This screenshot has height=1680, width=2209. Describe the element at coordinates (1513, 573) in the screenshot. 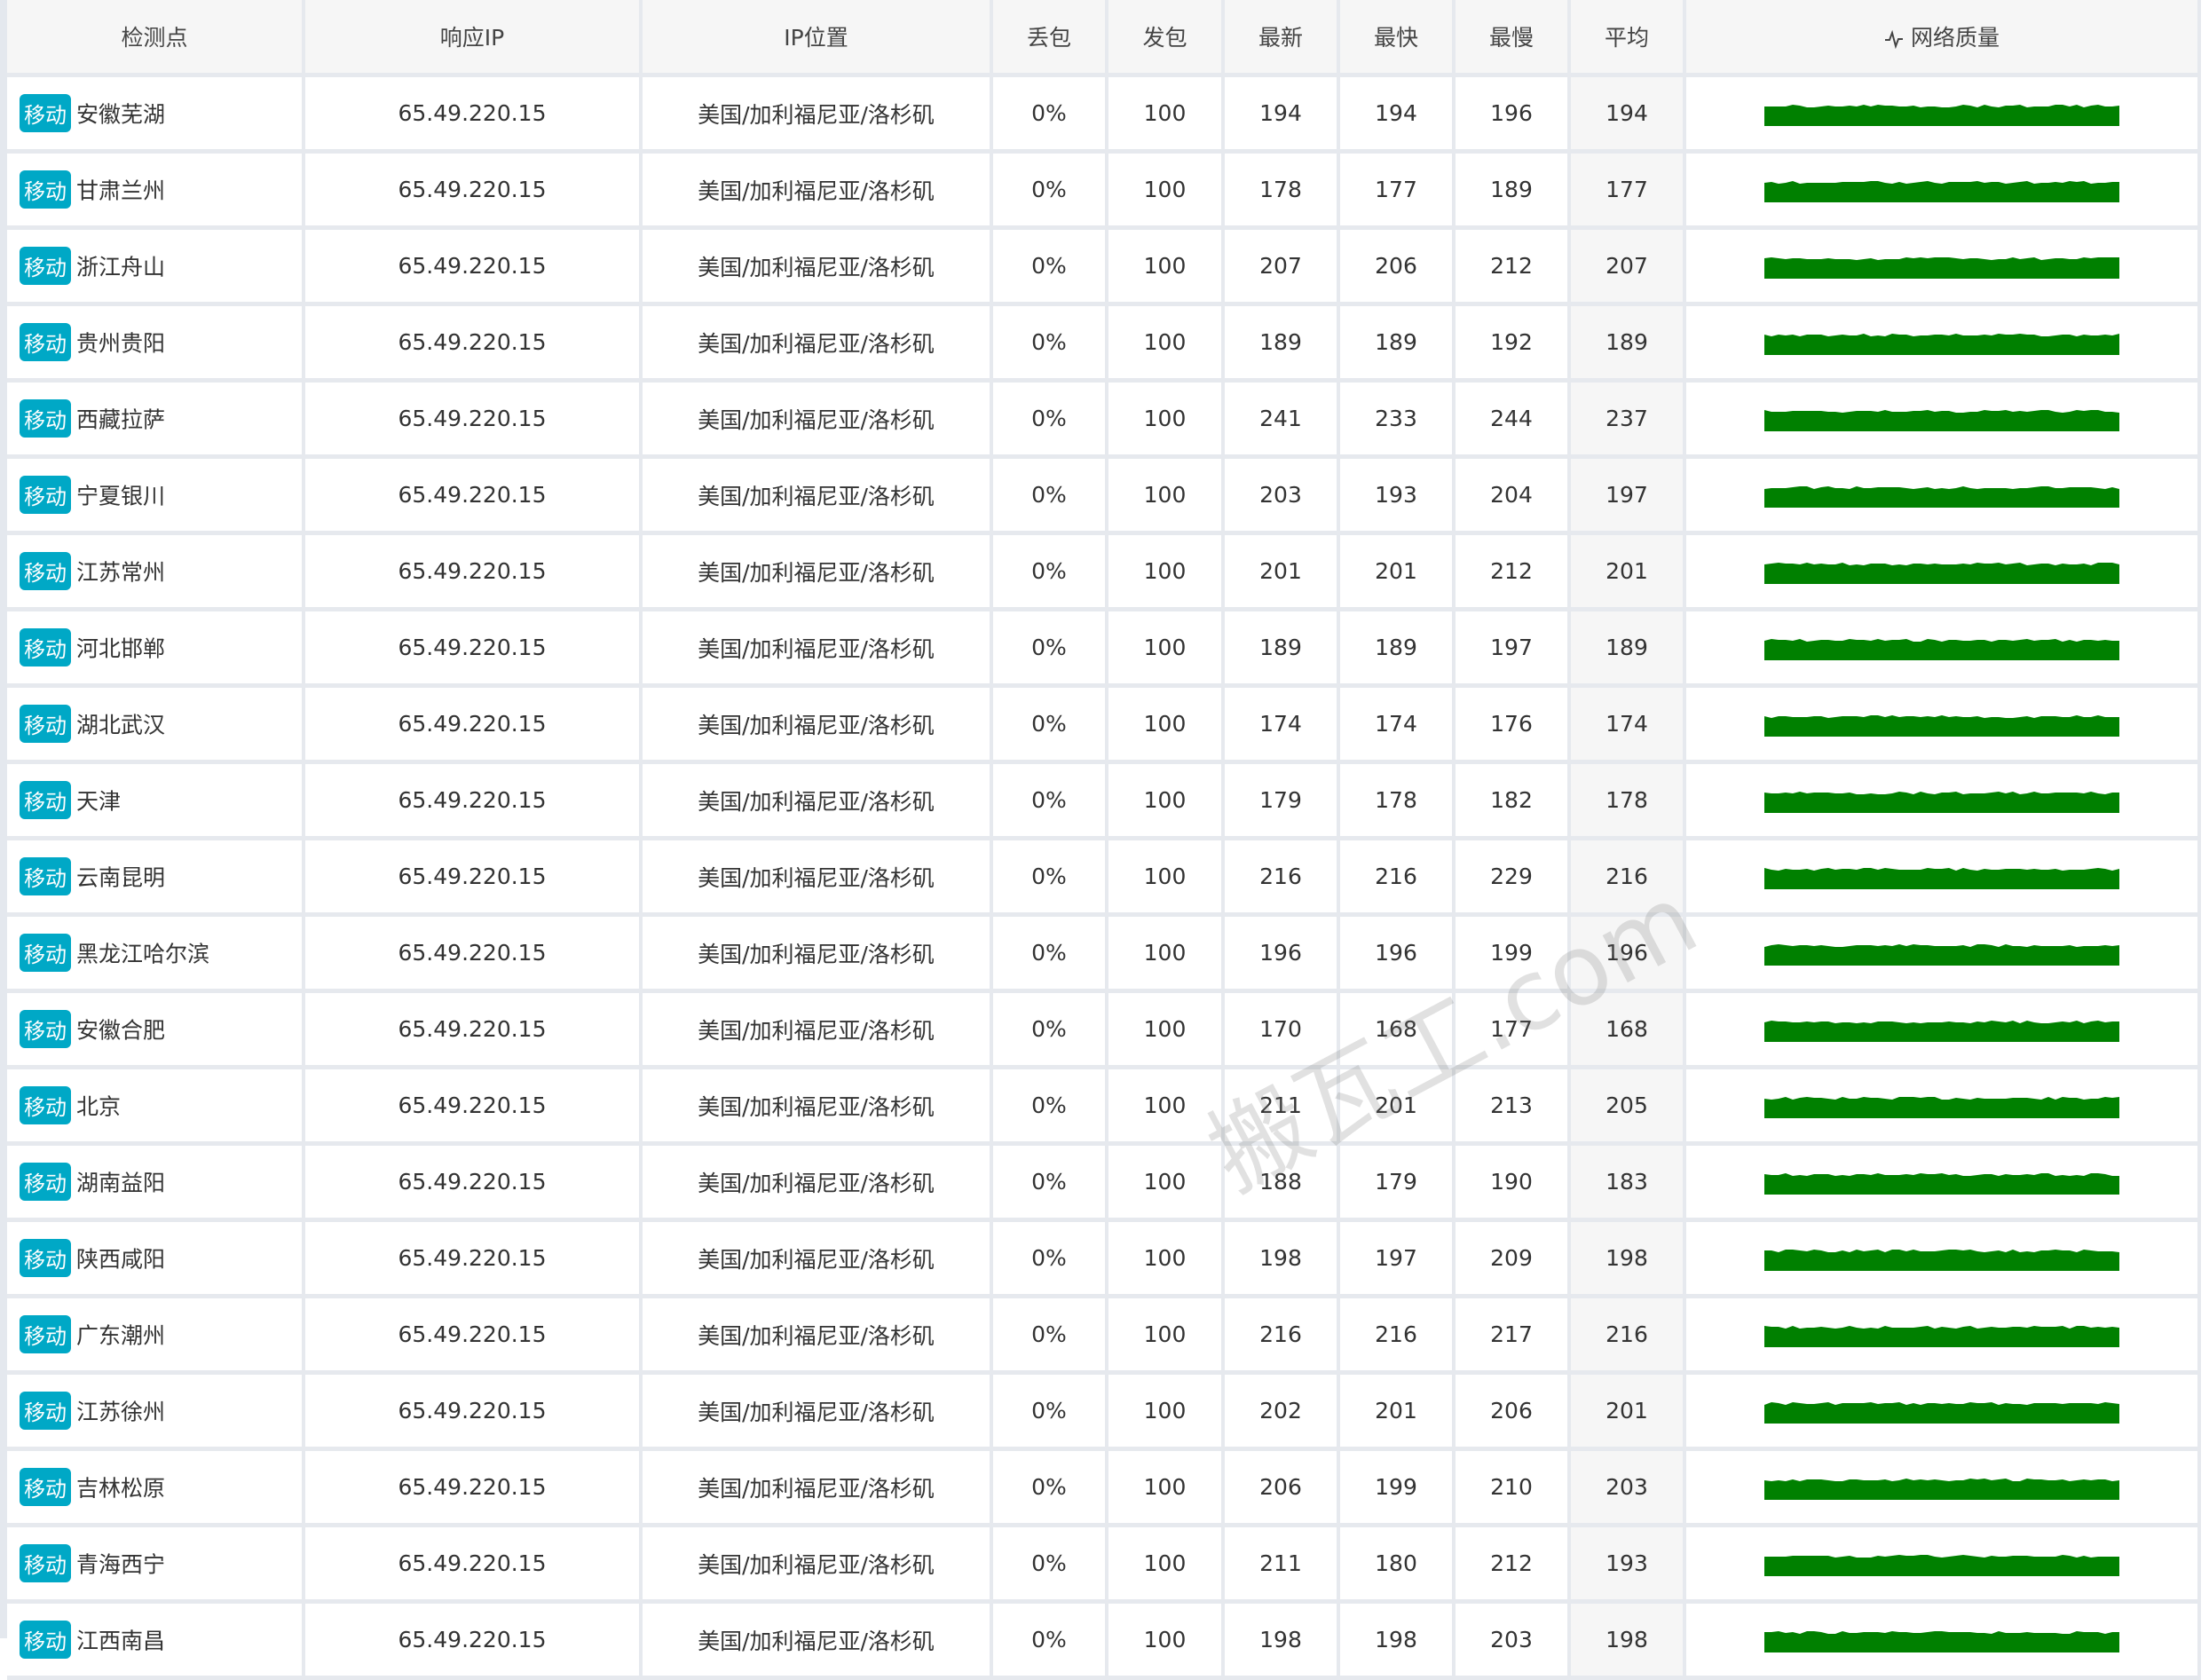

I see `latency-worst: 212` at that location.